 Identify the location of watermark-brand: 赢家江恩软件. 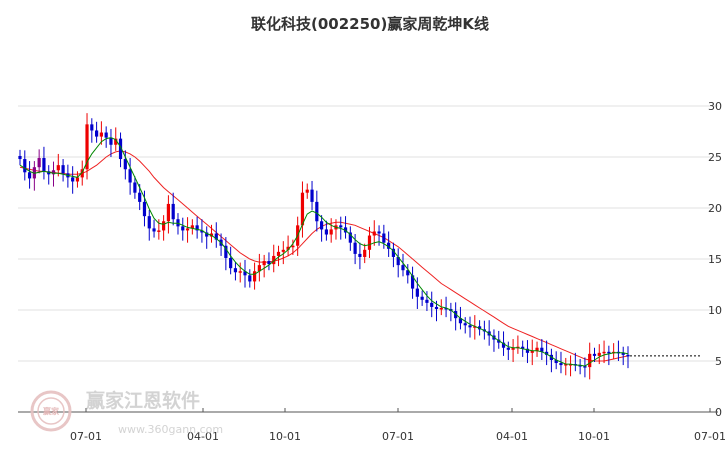
(143, 400).